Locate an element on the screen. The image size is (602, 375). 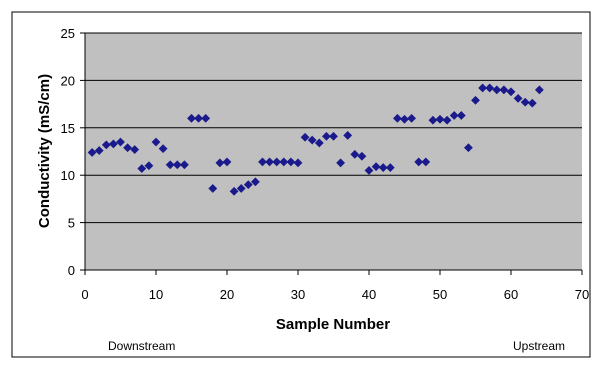
y-tick-label: 0 is located at coordinates (71, 270).